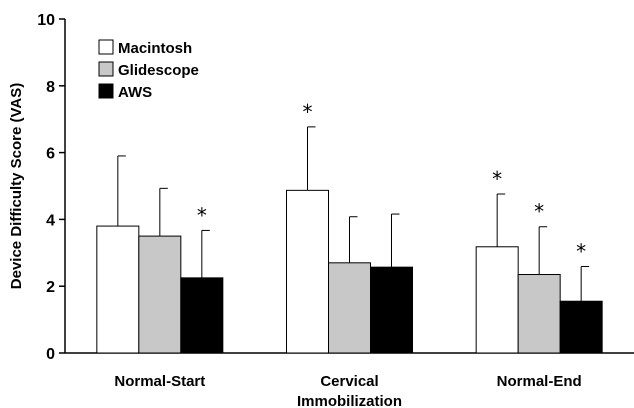  Describe the element at coordinates (46, 20) in the screenshot. I see `y-tick-label: 10` at that location.